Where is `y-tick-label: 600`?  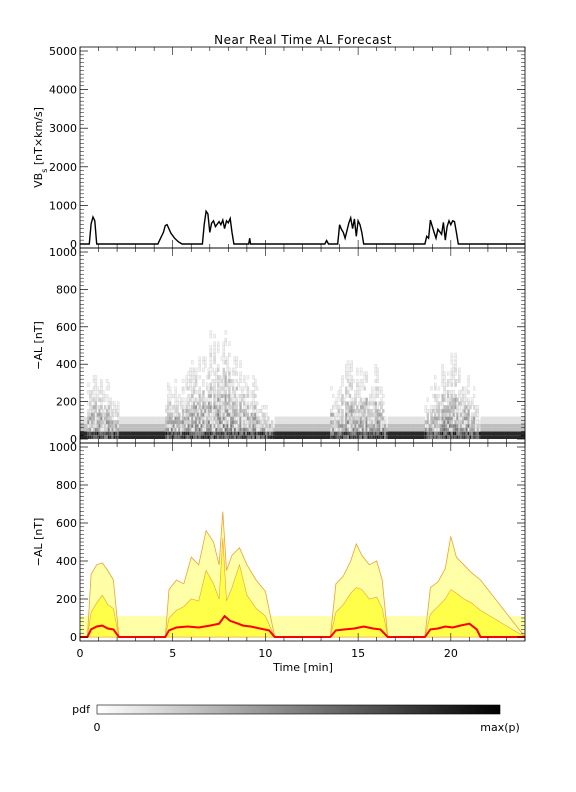
y-tick-label: 600 is located at coordinates (66, 523).